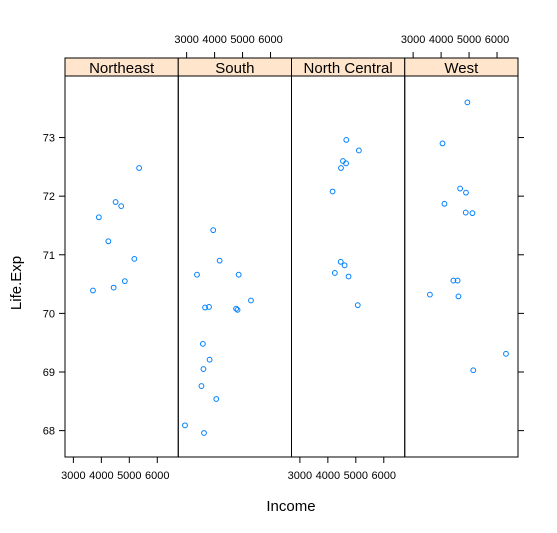  What do you see at coordinates (234, 68) in the screenshot?
I see `panel-strip-label: South` at bounding box center [234, 68].